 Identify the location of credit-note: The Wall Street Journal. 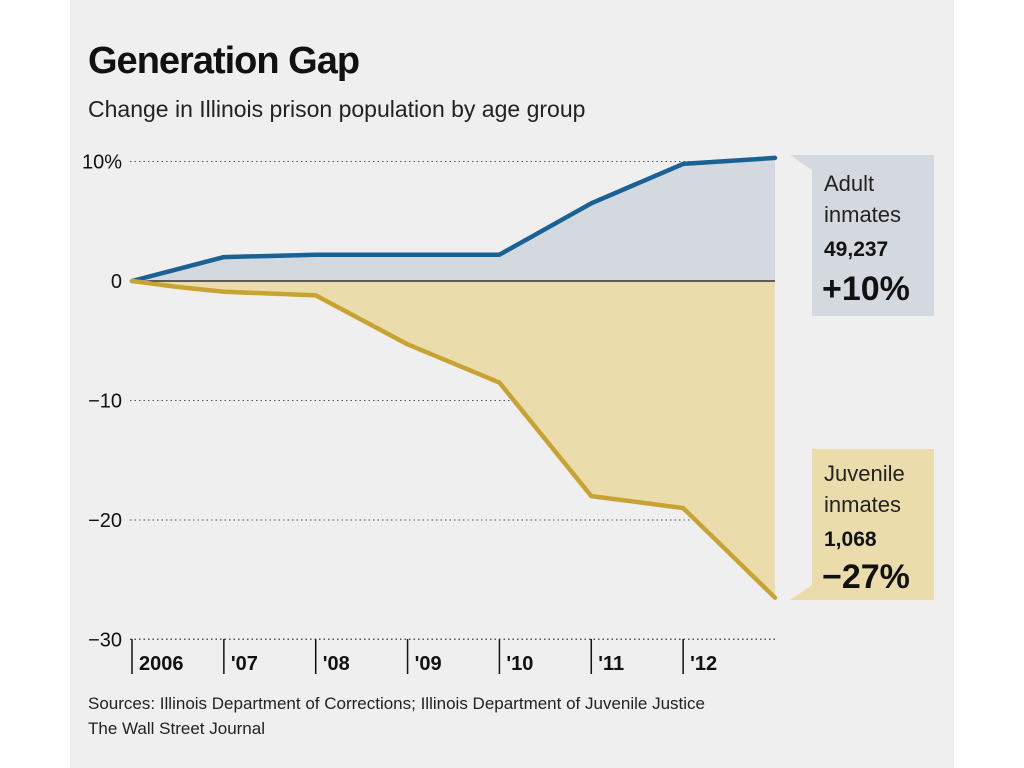
(176, 728).